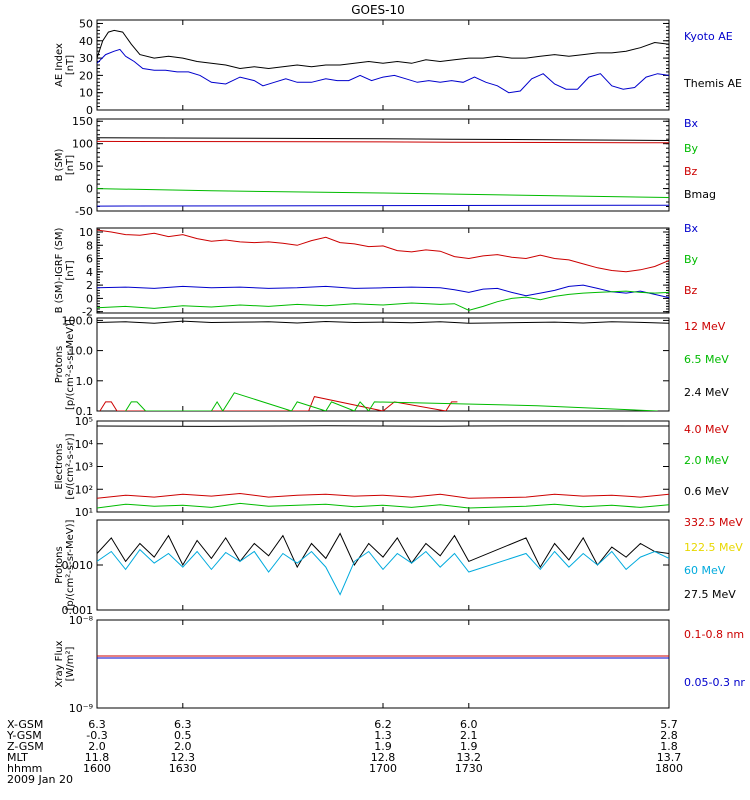 Image resolution: width=750 pixels, height=800 pixels. I want to click on series-line-bmag, so click(383, 139).